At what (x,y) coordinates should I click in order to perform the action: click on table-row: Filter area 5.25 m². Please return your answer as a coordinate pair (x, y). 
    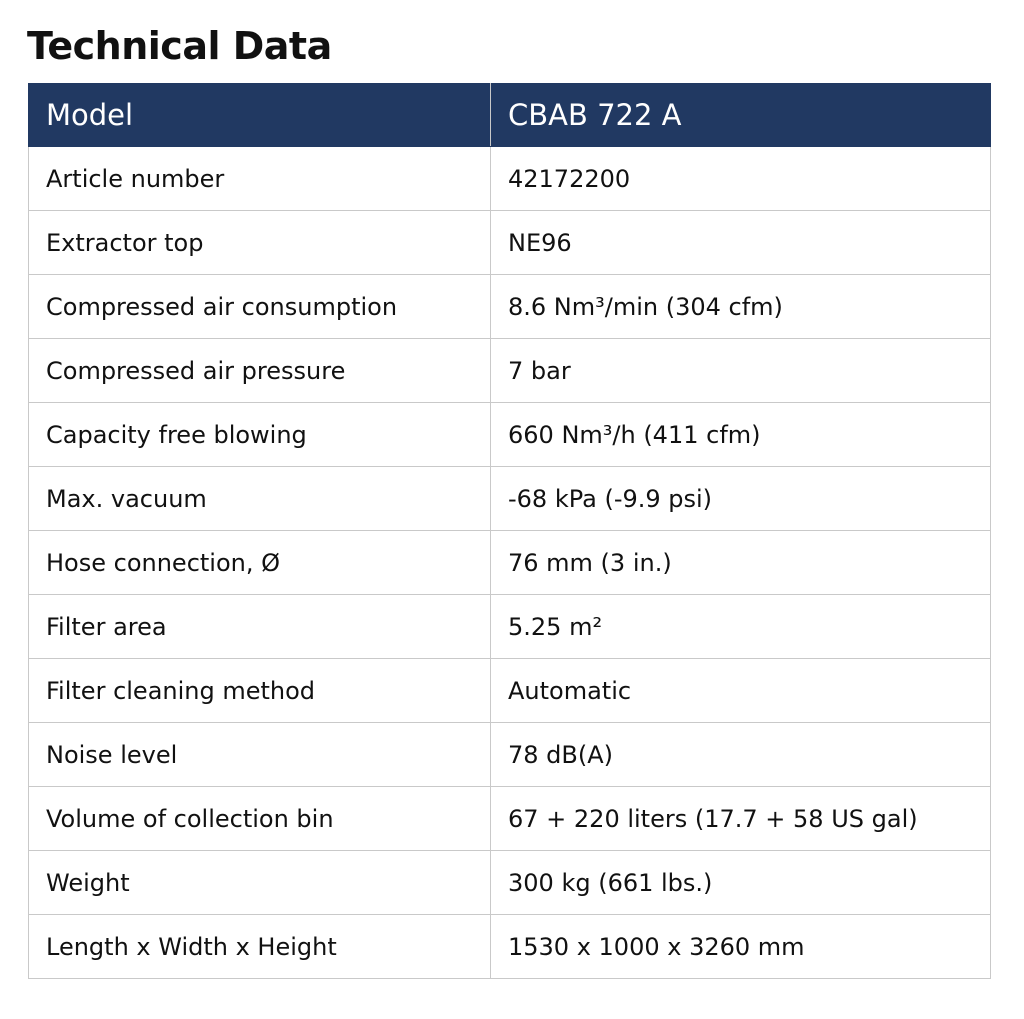
    Looking at the image, I should click on (509, 626).